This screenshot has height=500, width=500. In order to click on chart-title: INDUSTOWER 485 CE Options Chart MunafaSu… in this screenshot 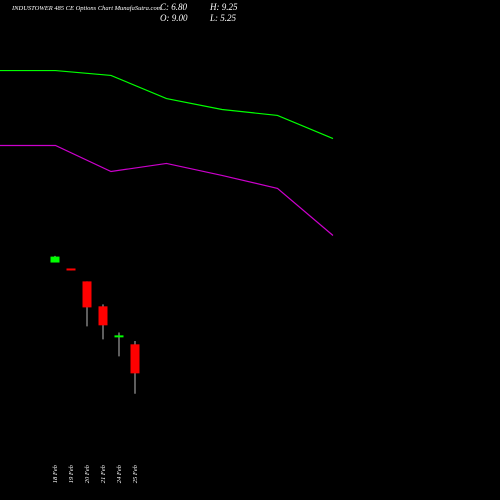, I will do `click(86, 8)`.